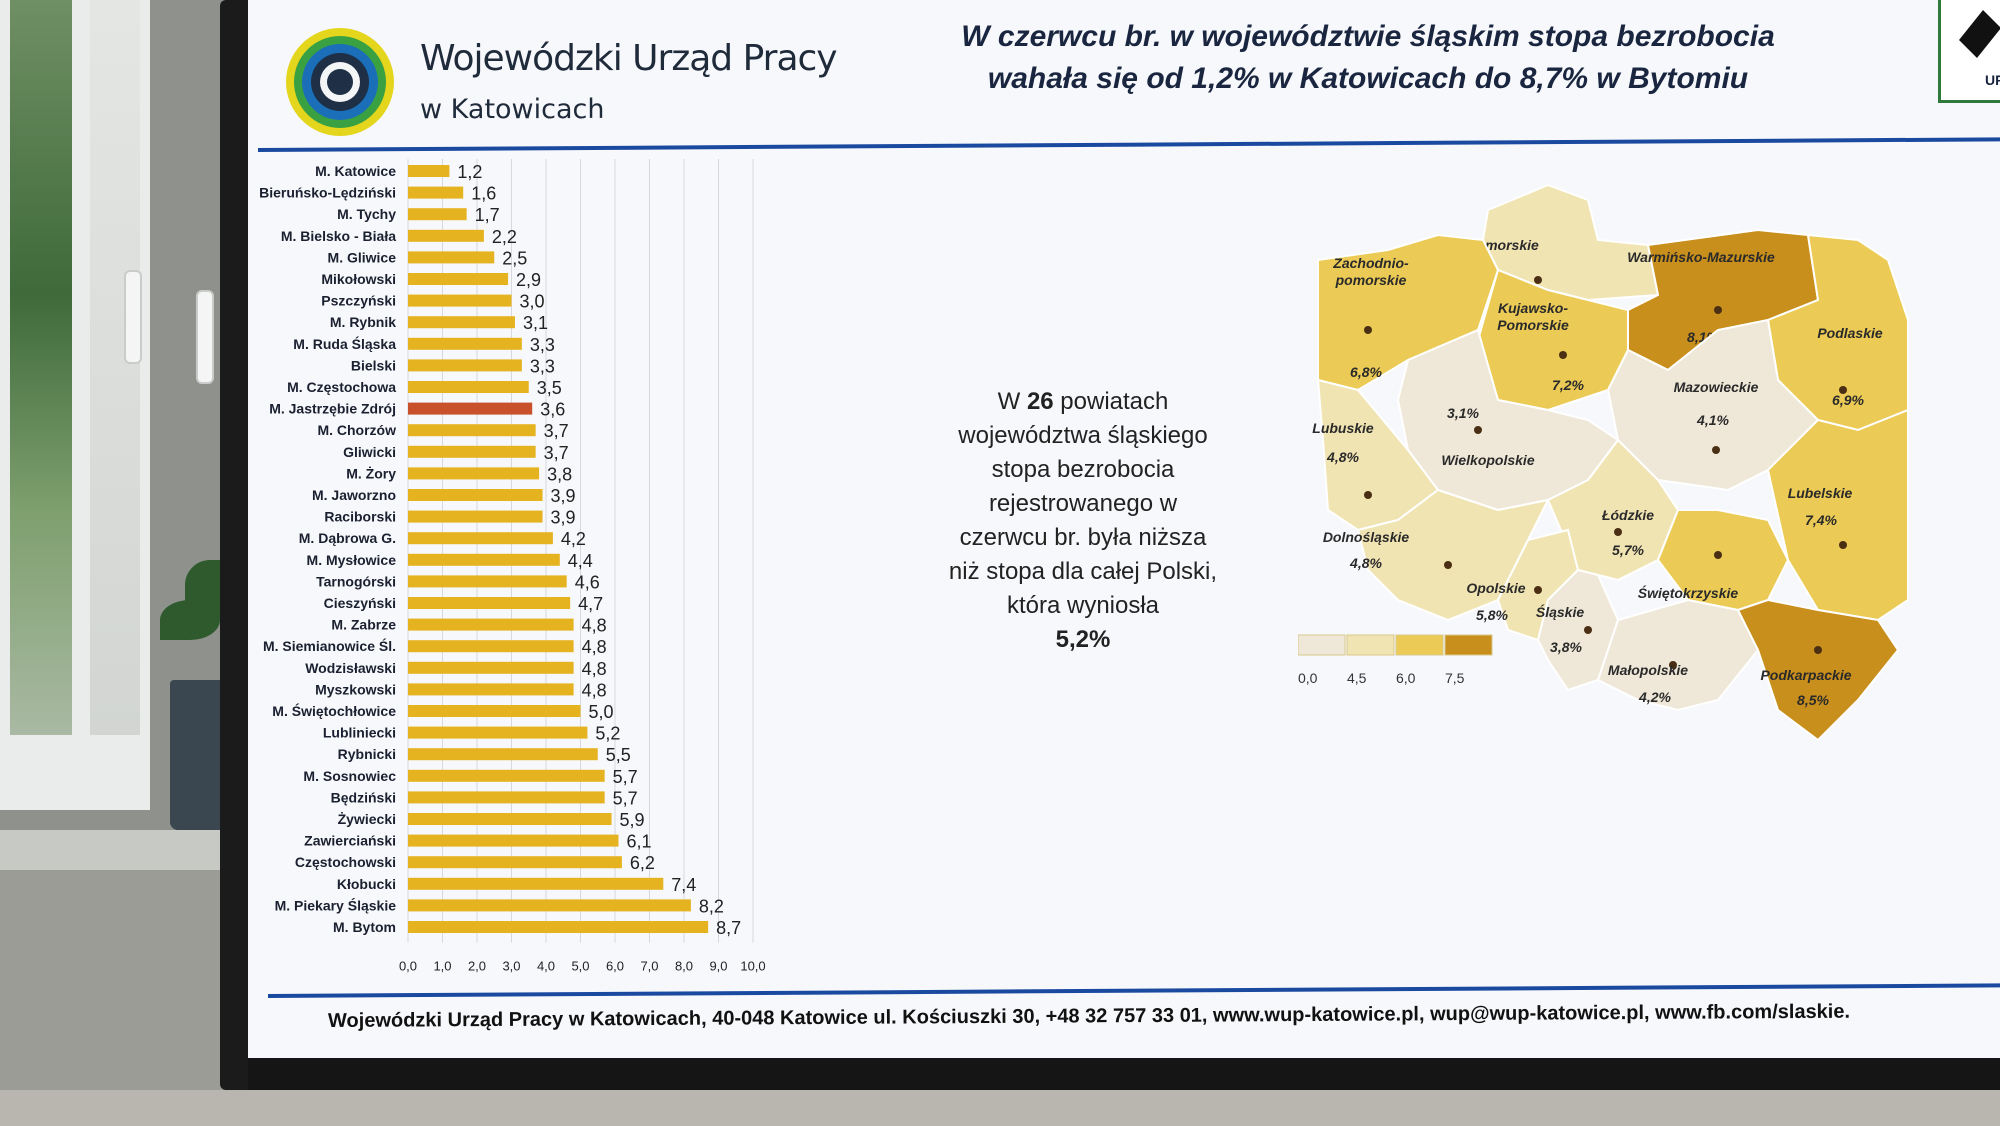 Image resolution: width=2000 pixels, height=1126 pixels. I want to click on region-name-line: Świętokrzyskie, so click(1688, 592).